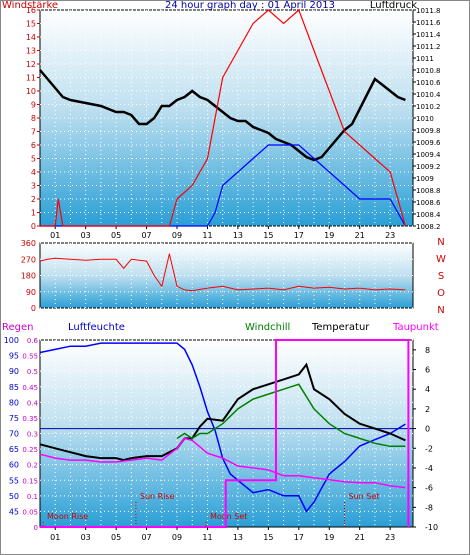  What do you see at coordinates (428, 203) in the screenshot?
I see `right-axis-tick-label: 1008.6` at bounding box center [428, 203].